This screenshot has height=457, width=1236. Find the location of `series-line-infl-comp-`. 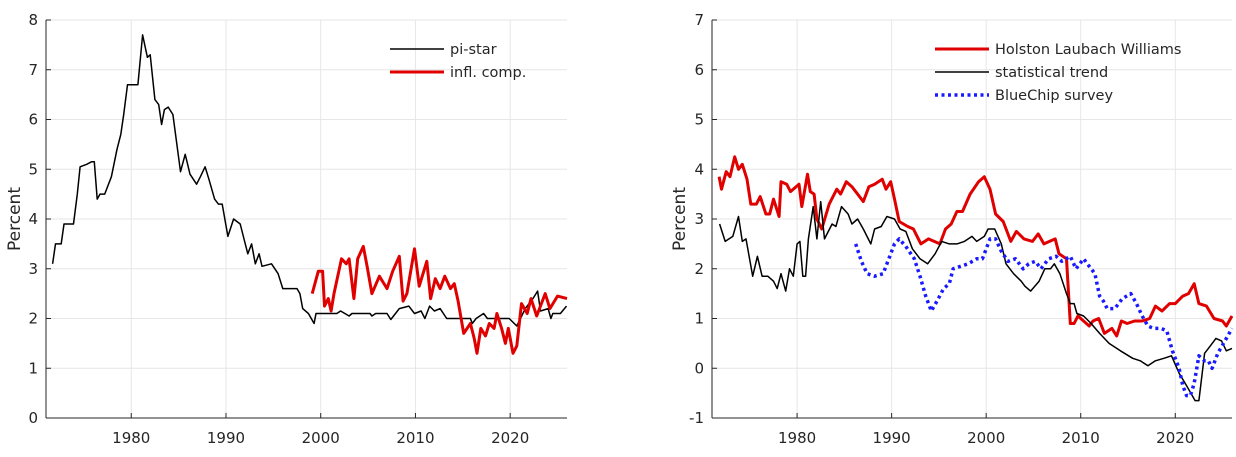

series-line-infl-comp- is located at coordinates (439, 299).